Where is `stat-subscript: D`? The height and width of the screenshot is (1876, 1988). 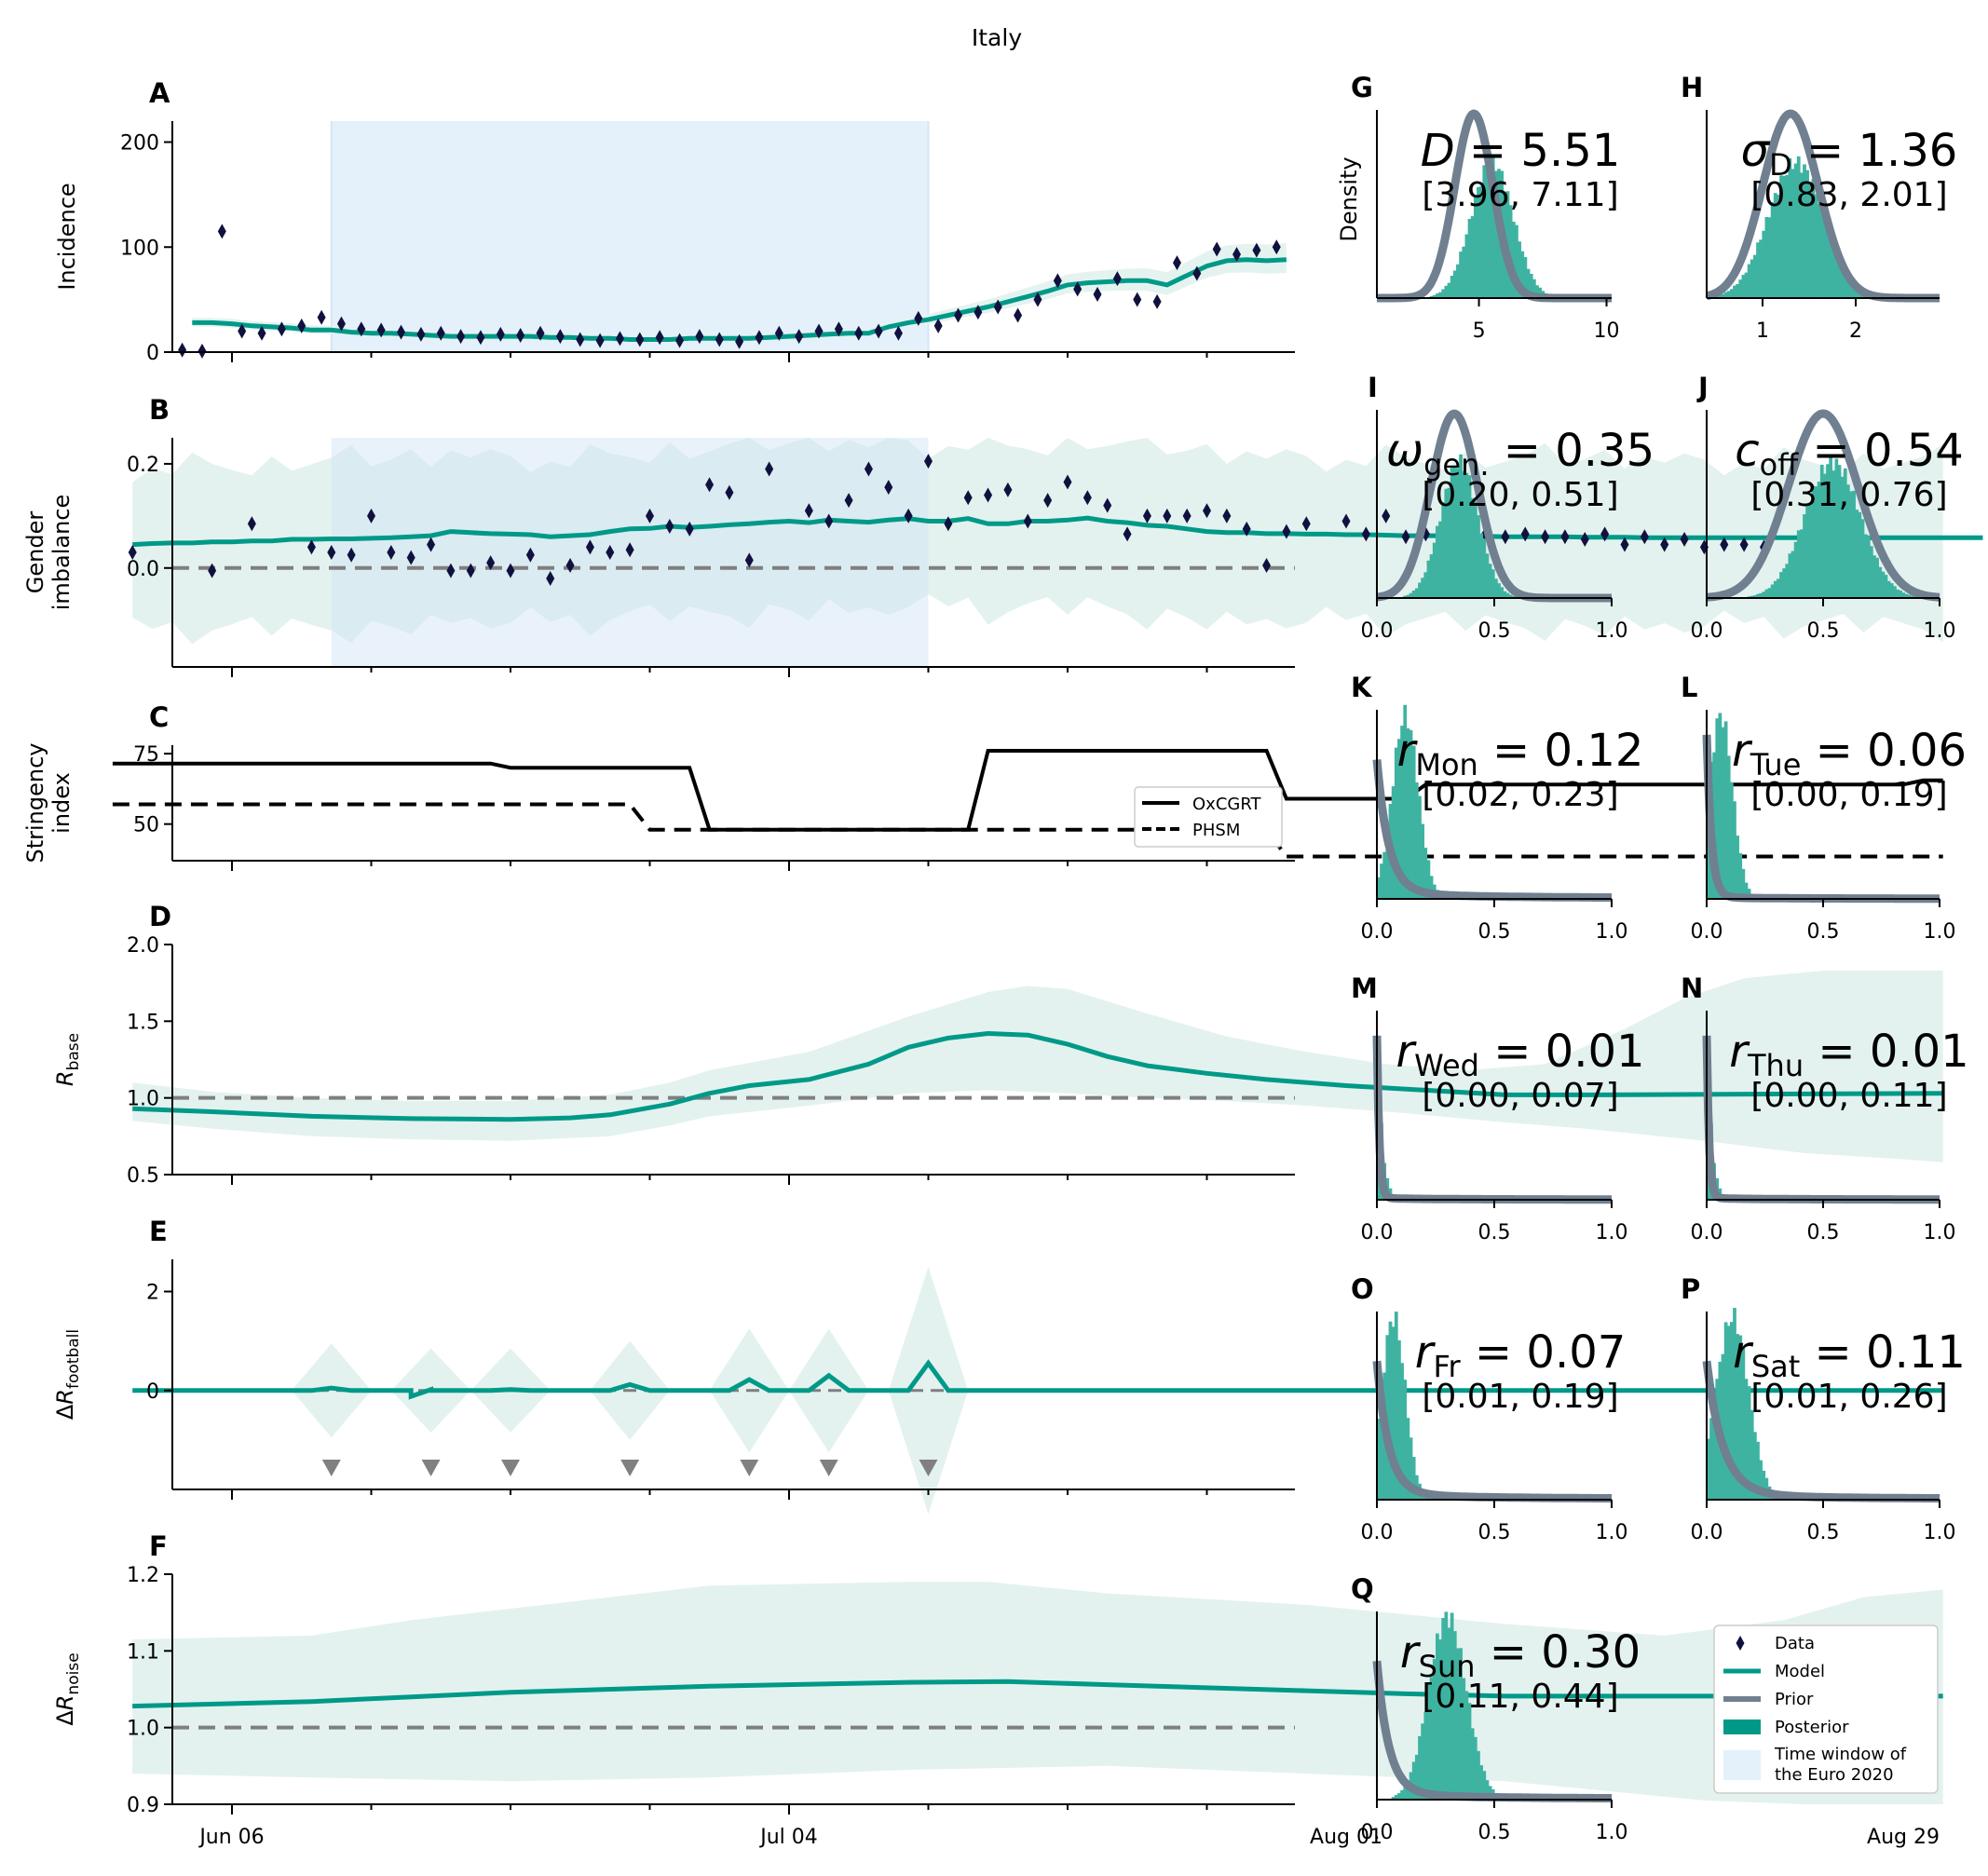
stat-subscript: D is located at coordinates (1781, 165).